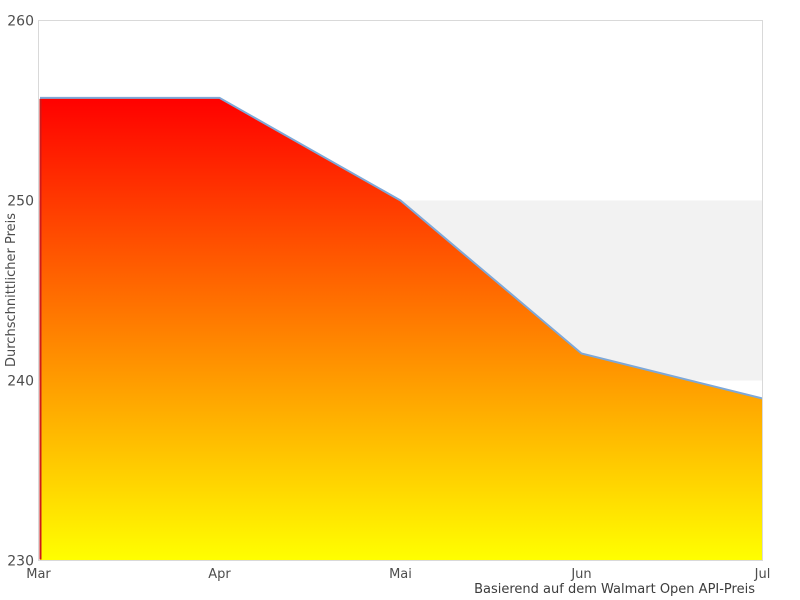 This screenshot has height=600, width=800. I want to click on x-tick-label: Apr, so click(219, 574).